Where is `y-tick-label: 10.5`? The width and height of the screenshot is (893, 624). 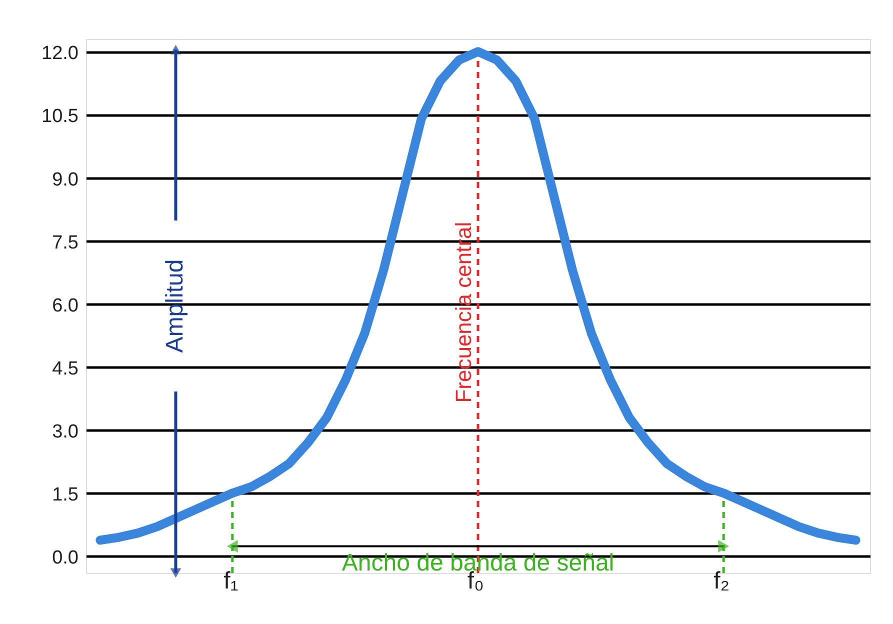 y-tick-label: 10.5 is located at coordinates (60, 117).